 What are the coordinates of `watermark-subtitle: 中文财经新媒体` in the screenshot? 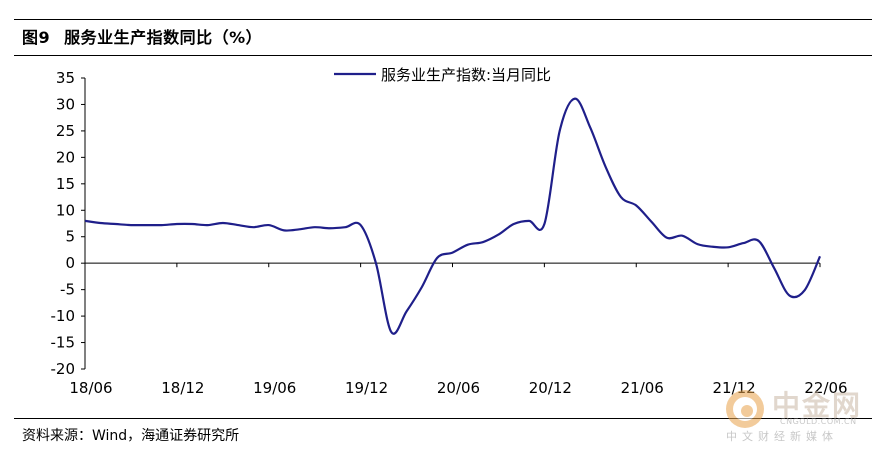 It's located at (782, 436).